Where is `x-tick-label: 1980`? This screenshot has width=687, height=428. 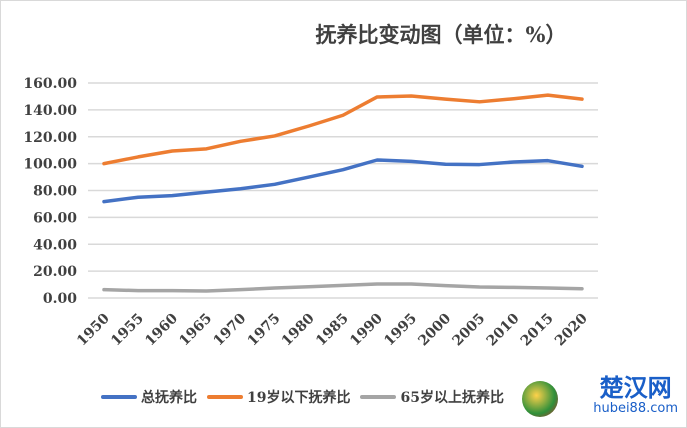 x-tick-label: 1980 is located at coordinates (298, 329).